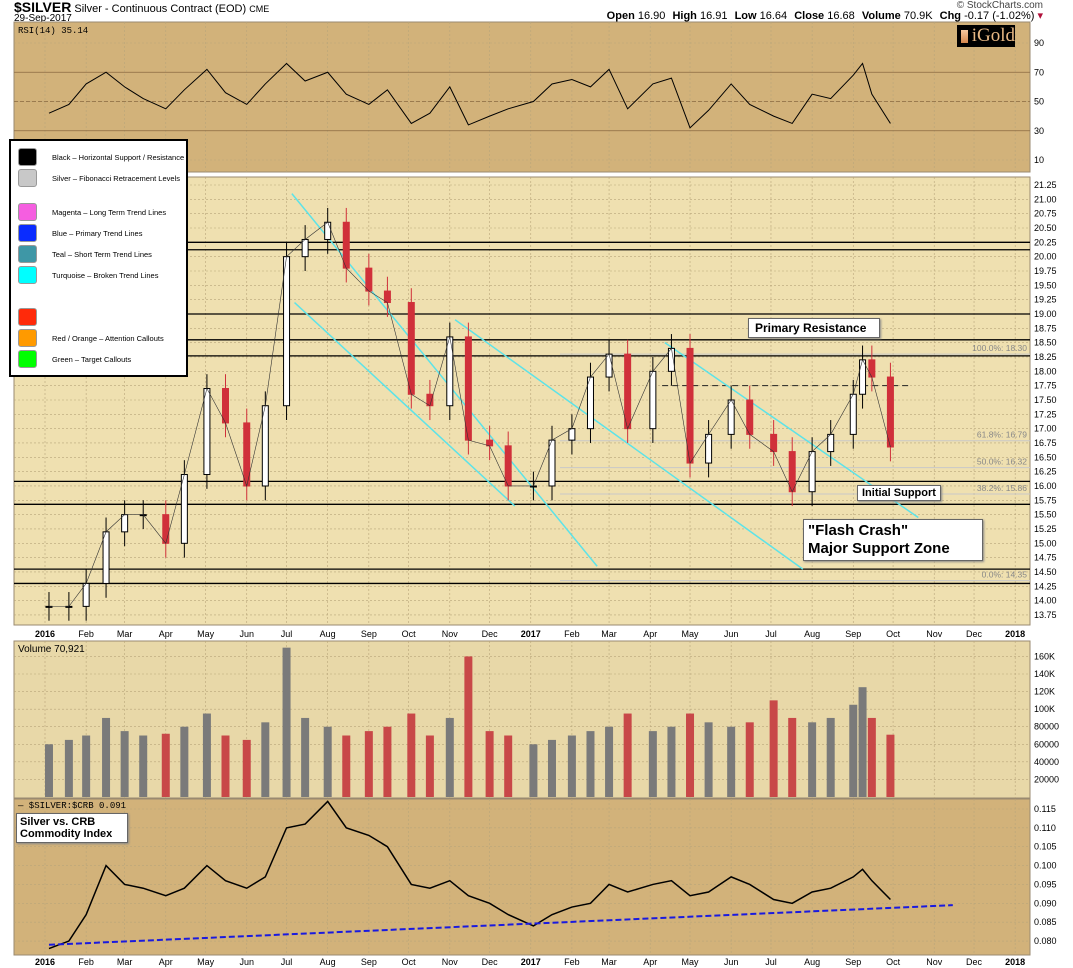 The height and width of the screenshot is (968, 1073). I want to click on y-tick-label: 40000, so click(1046, 762).